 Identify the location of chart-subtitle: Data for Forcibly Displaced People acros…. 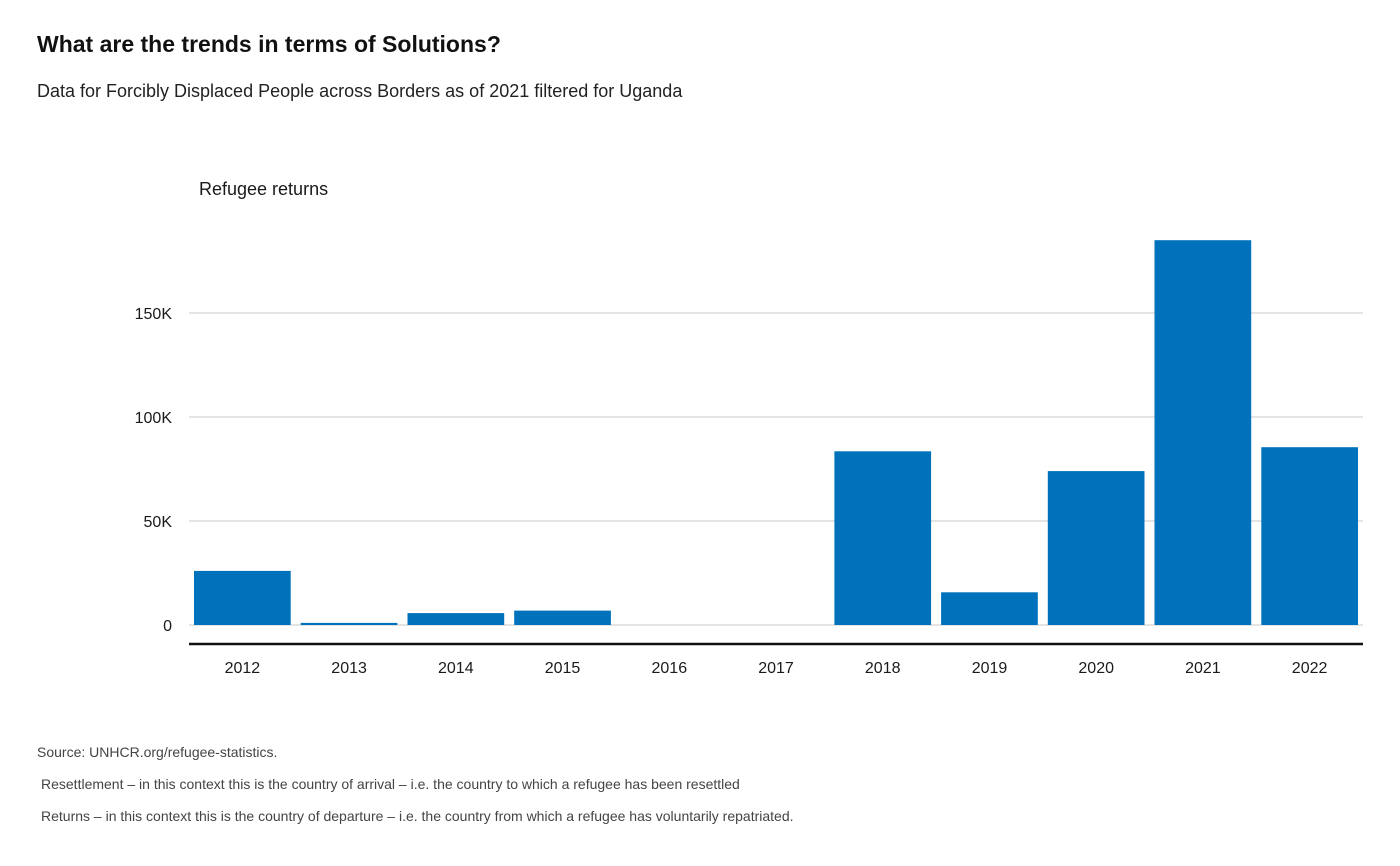
(360, 91).